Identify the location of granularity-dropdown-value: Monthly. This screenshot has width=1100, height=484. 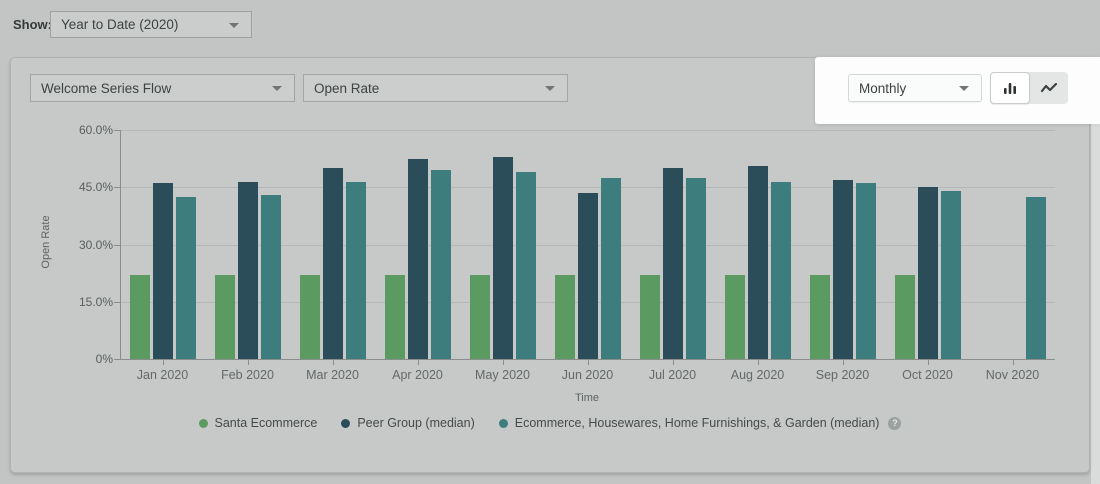
(883, 88).